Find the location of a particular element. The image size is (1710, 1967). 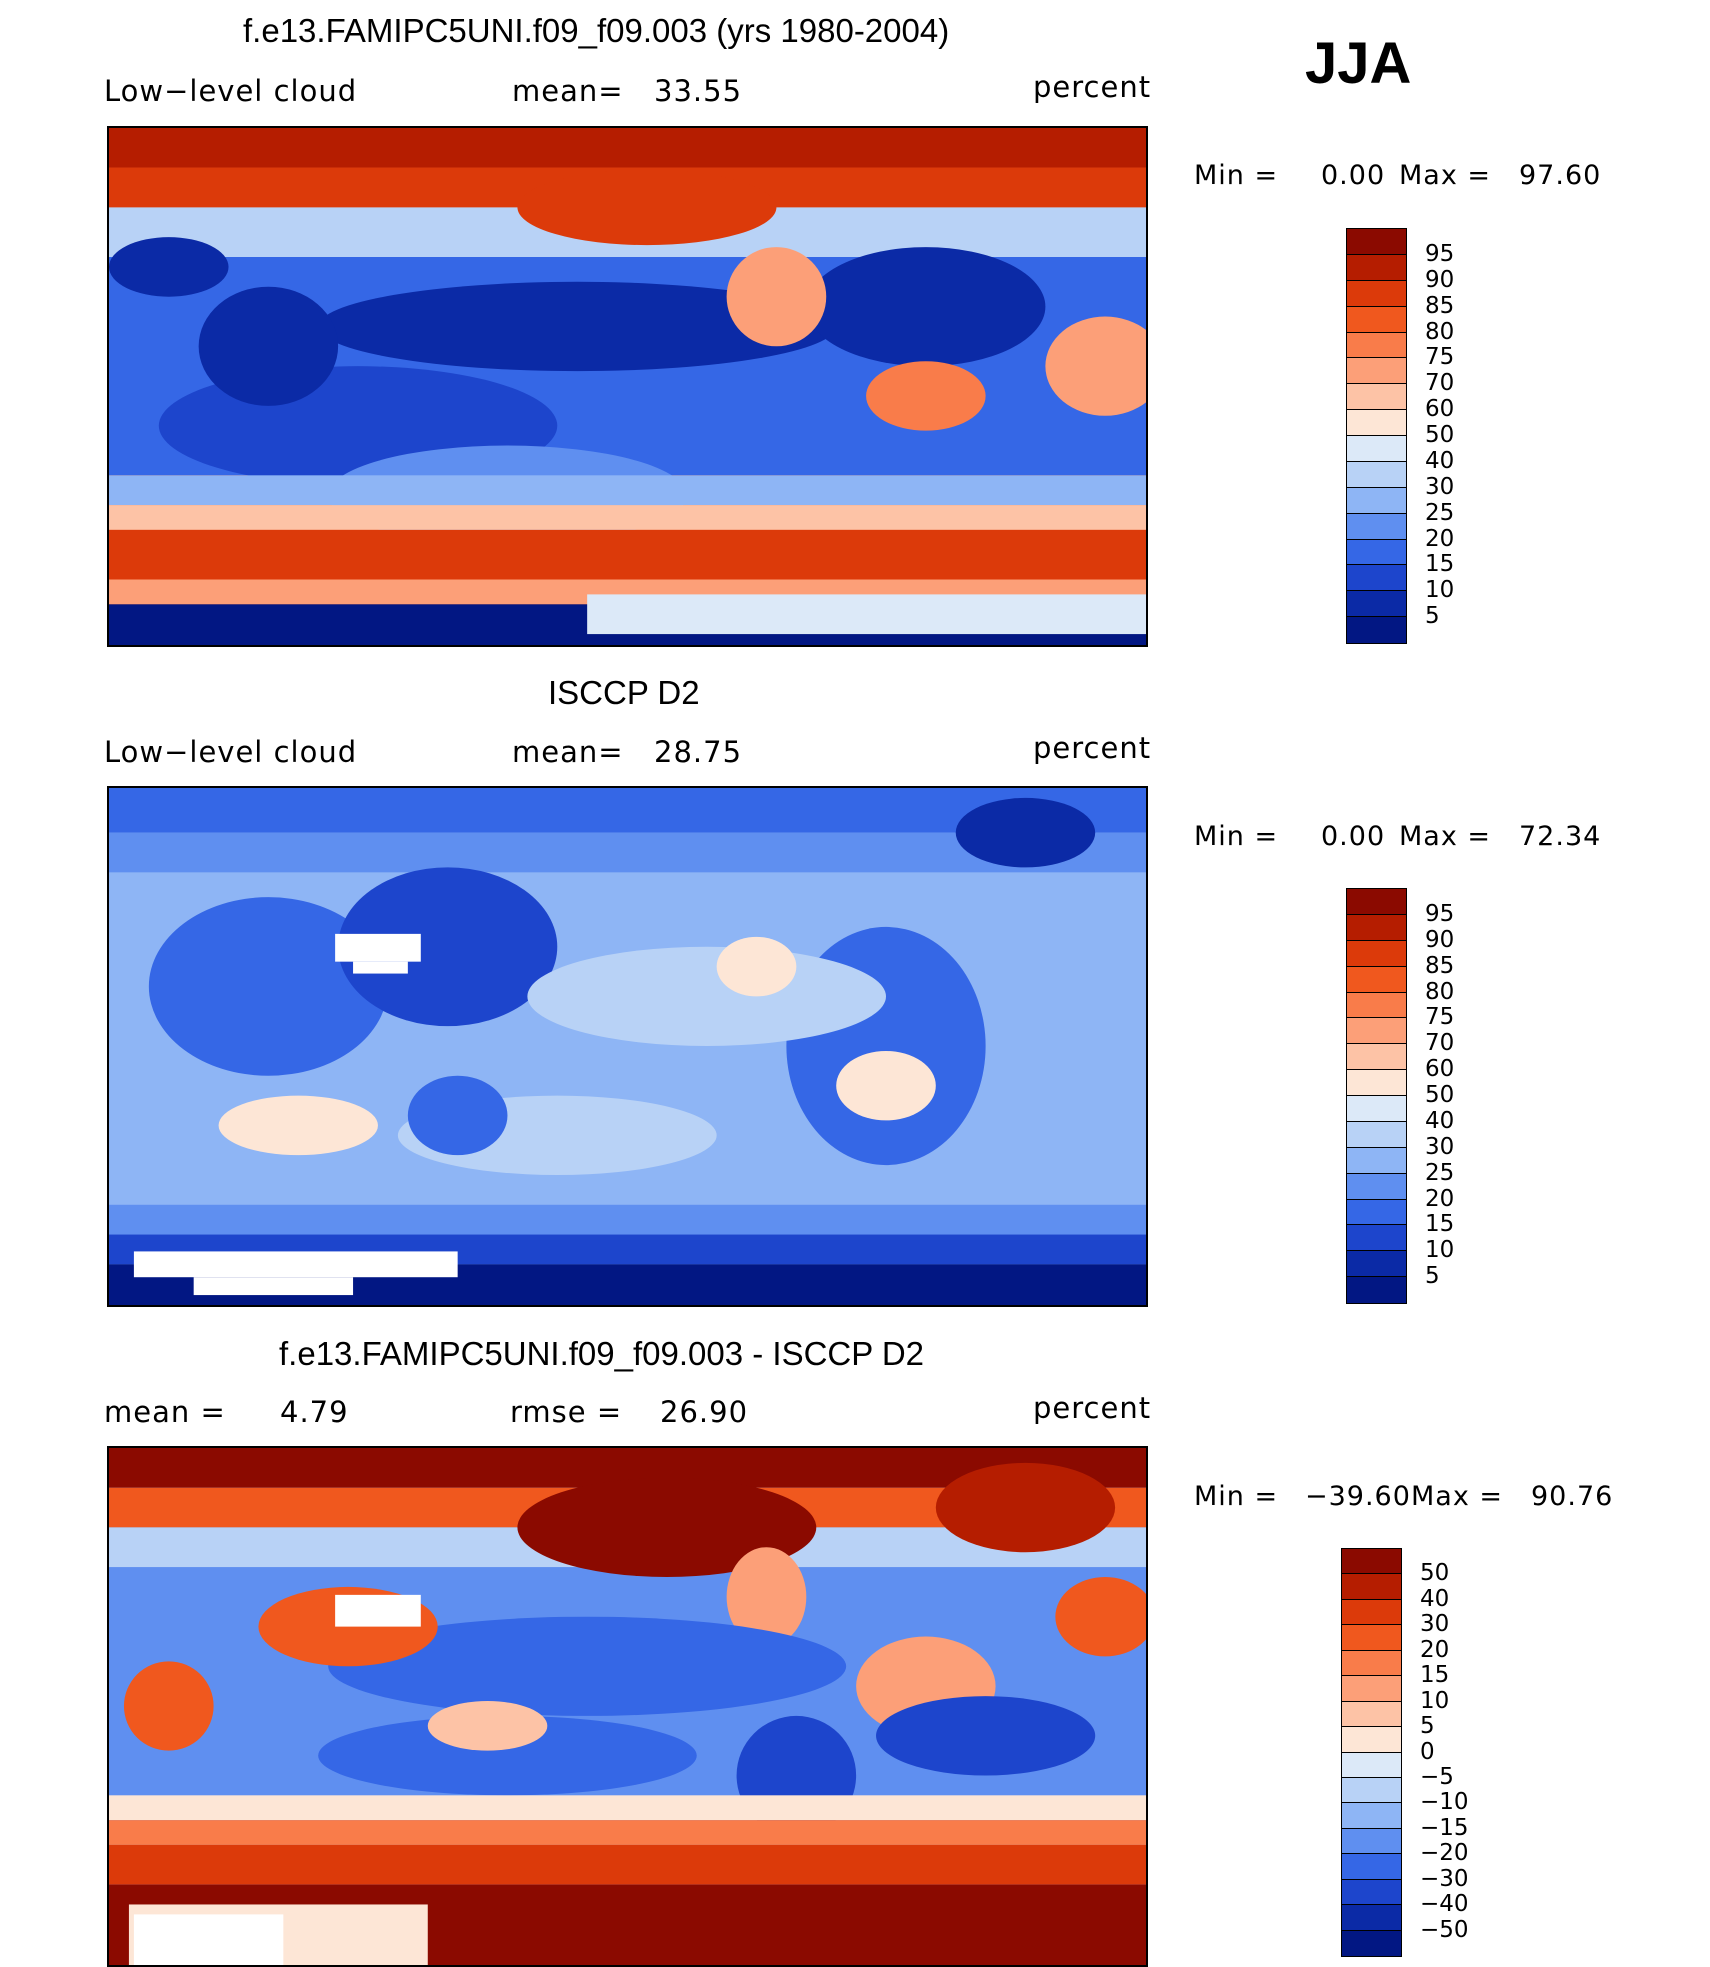

panel-2-mean-label: mean= is located at coordinates (568, 752).